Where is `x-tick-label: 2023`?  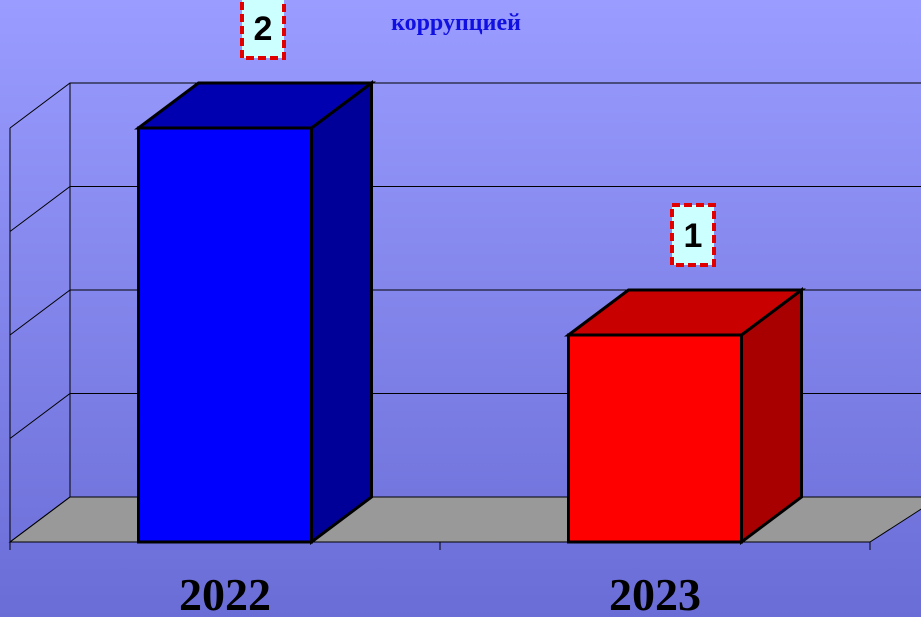 x-tick-label: 2023 is located at coordinates (655, 593).